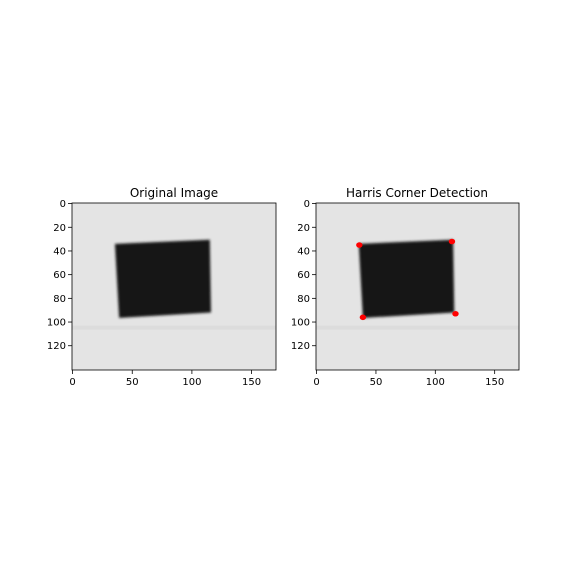 The height and width of the screenshot is (576, 576). What do you see at coordinates (417, 193) in the screenshot?
I see `panel-title: Harris Corner Detection` at bounding box center [417, 193].